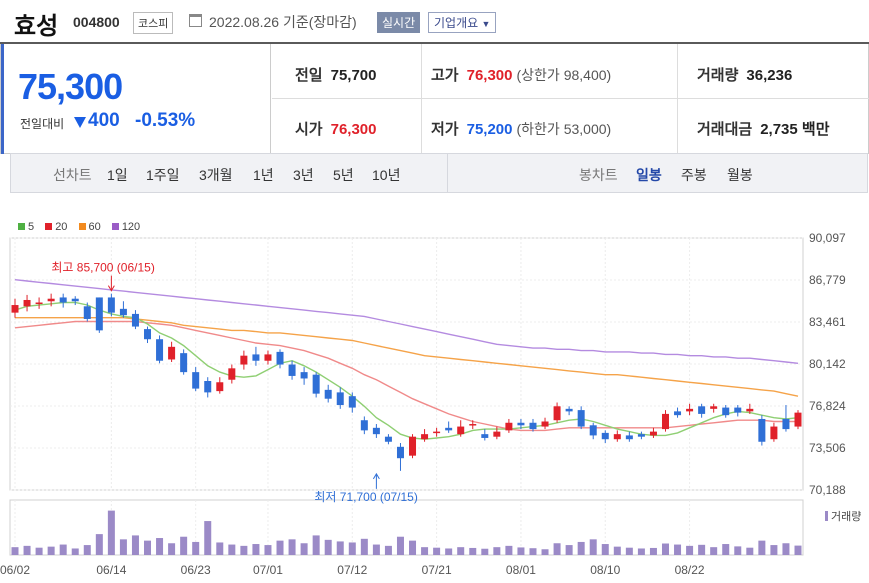 The width and height of the screenshot is (869, 583). What do you see at coordinates (36, 26) in the screenshot?
I see `stock-name: 효성` at bounding box center [36, 26].